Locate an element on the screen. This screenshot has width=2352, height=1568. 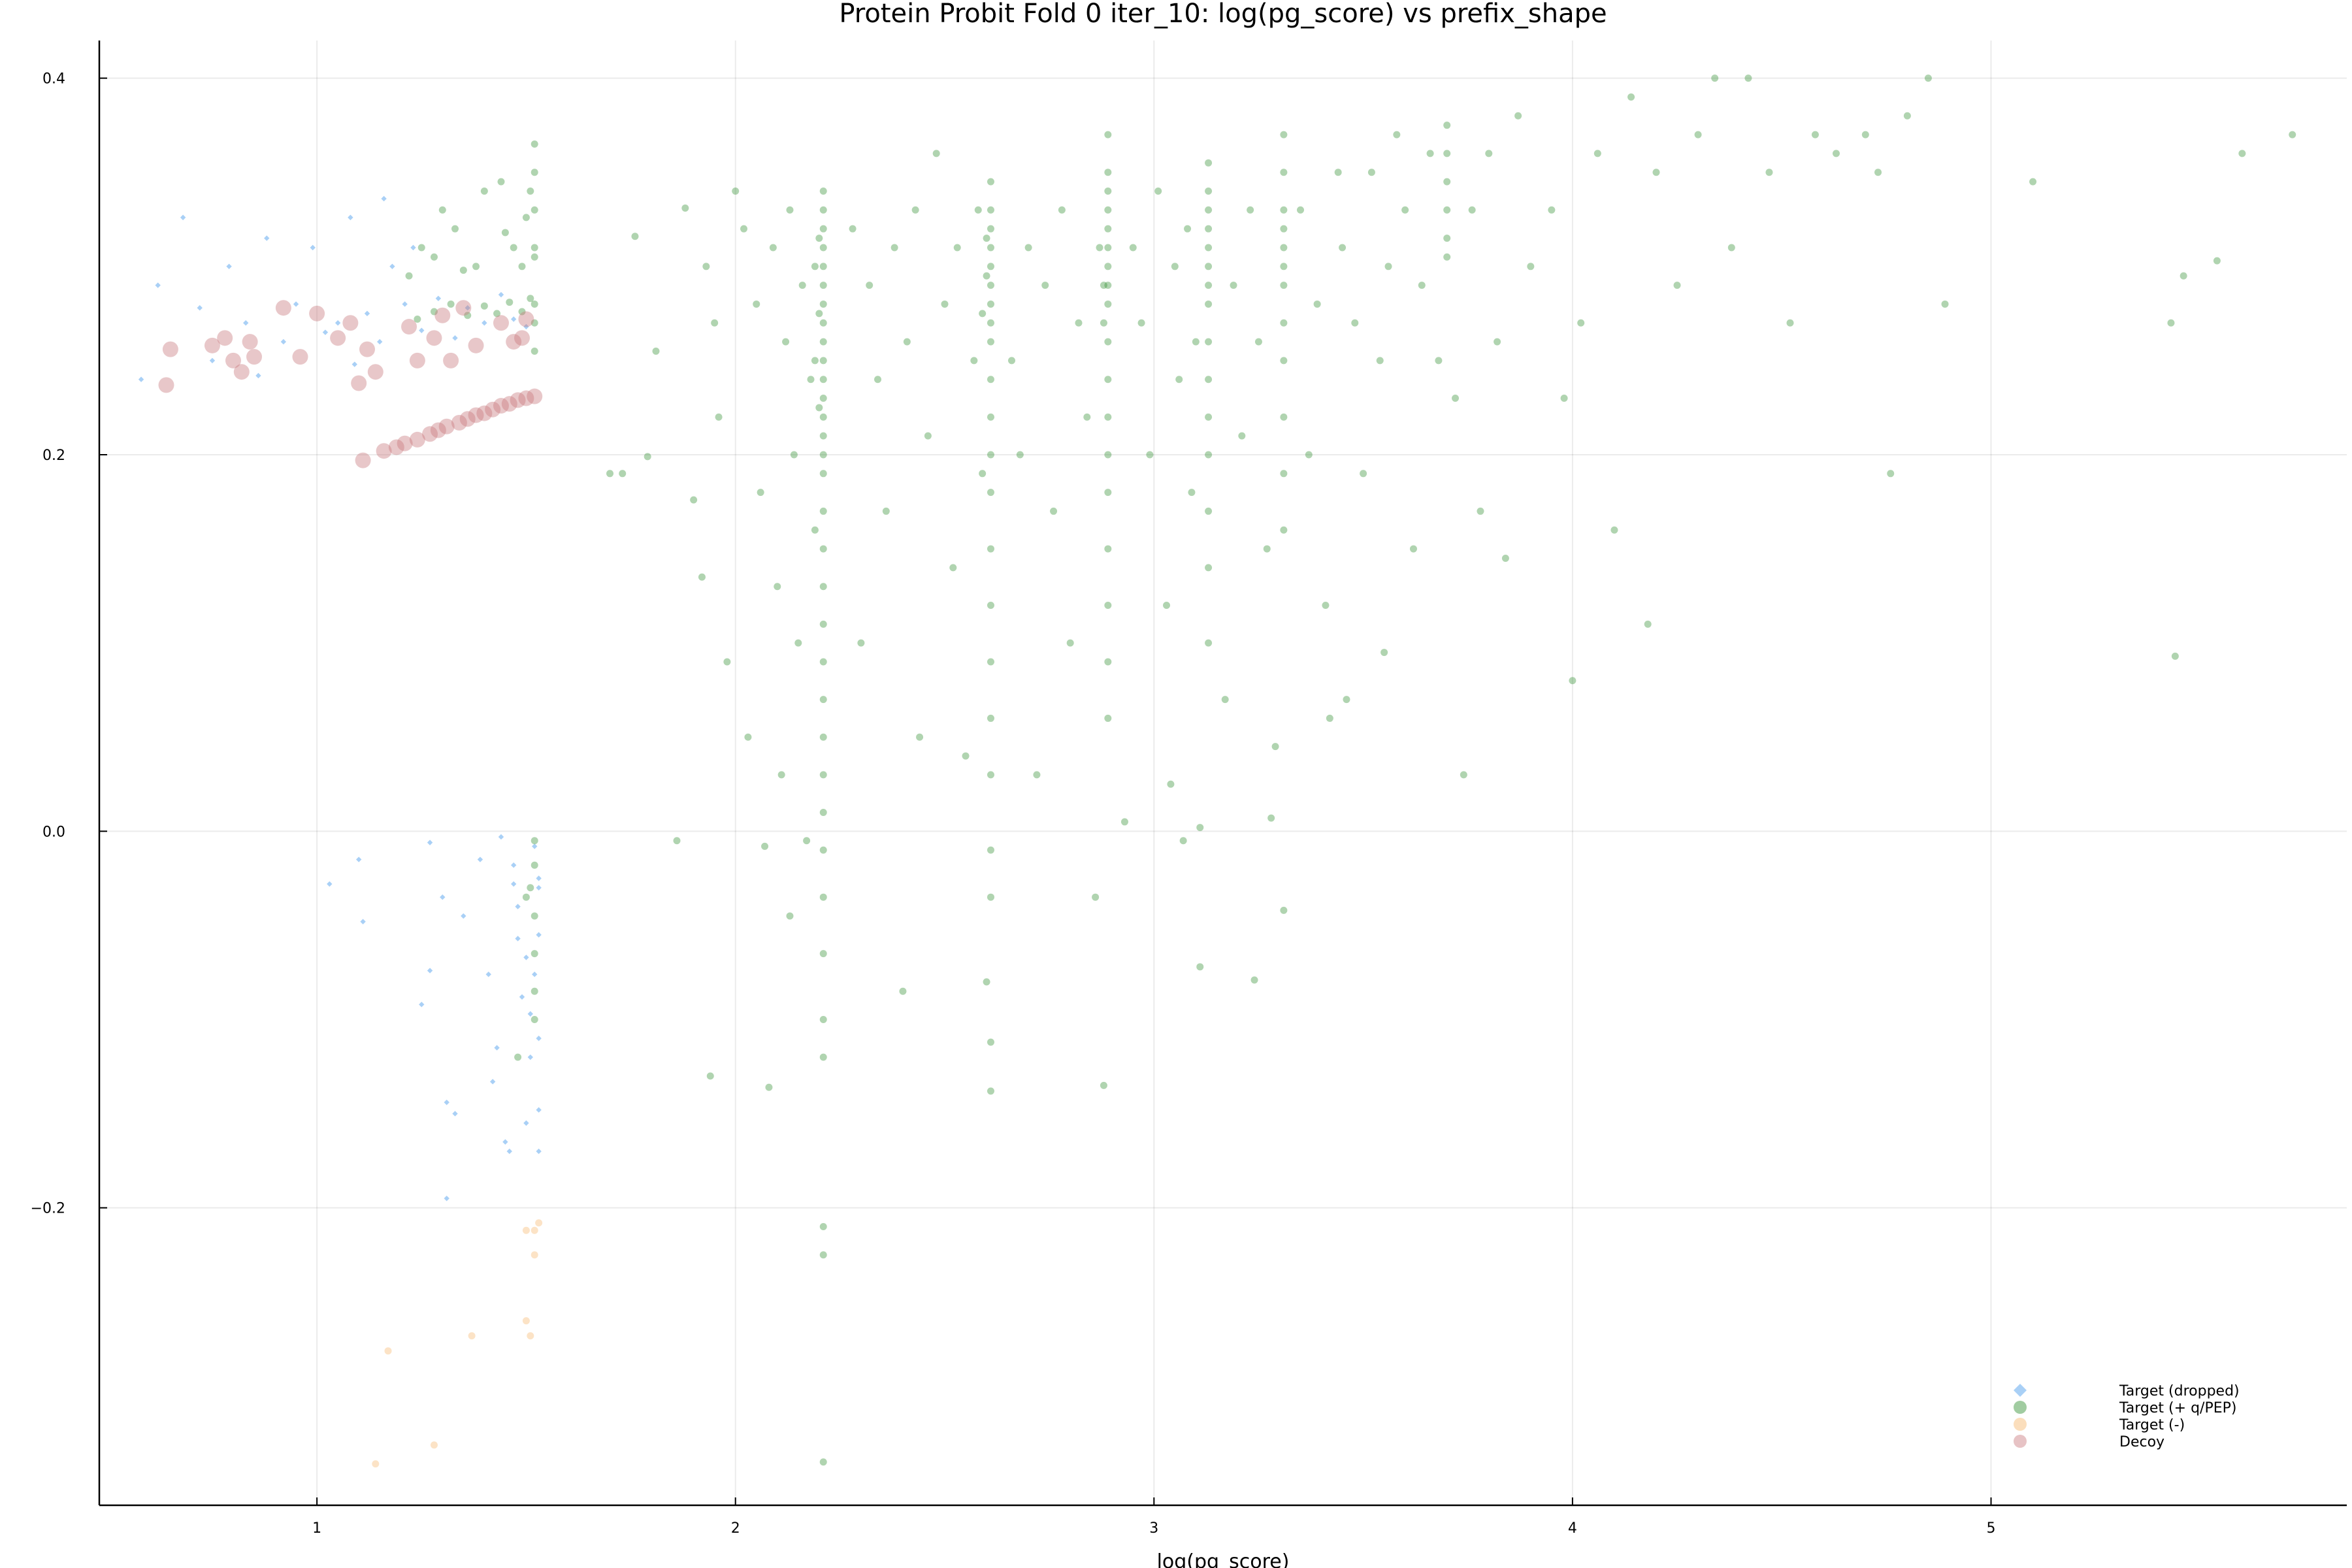
legend-label: Decoy is located at coordinates (2141, 1442).